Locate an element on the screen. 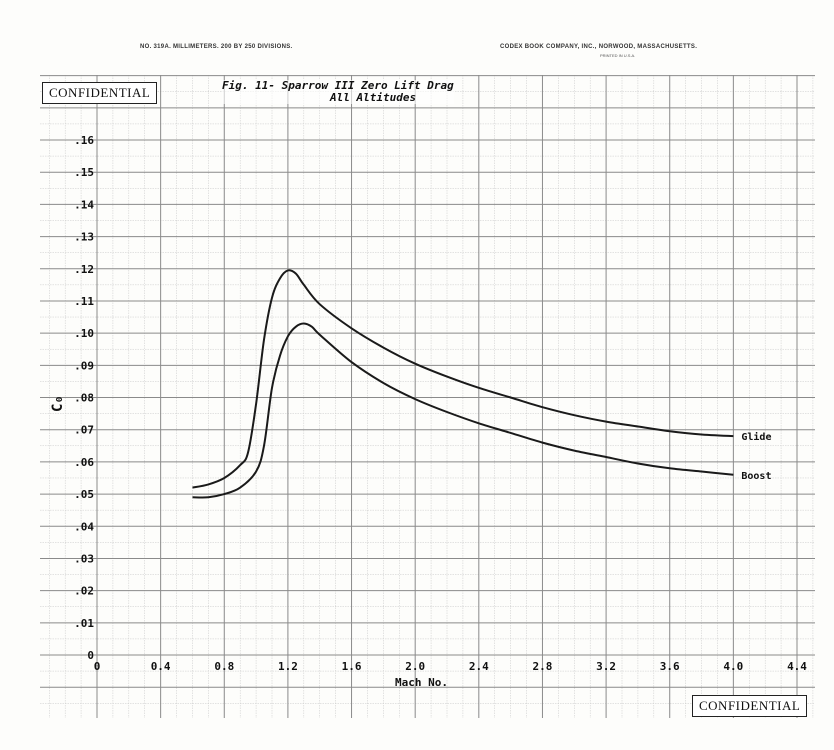 This screenshot has height=750, width=834. y-tick-label-16: .16 is located at coordinates (84, 140).